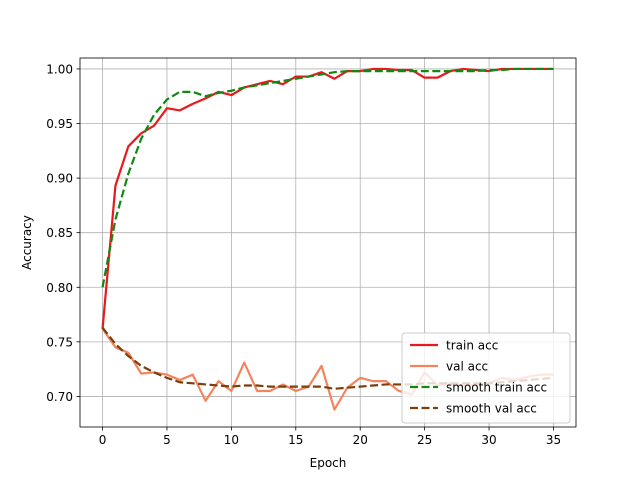  I want to click on y-tick-label: 0.70, so click(59, 397).